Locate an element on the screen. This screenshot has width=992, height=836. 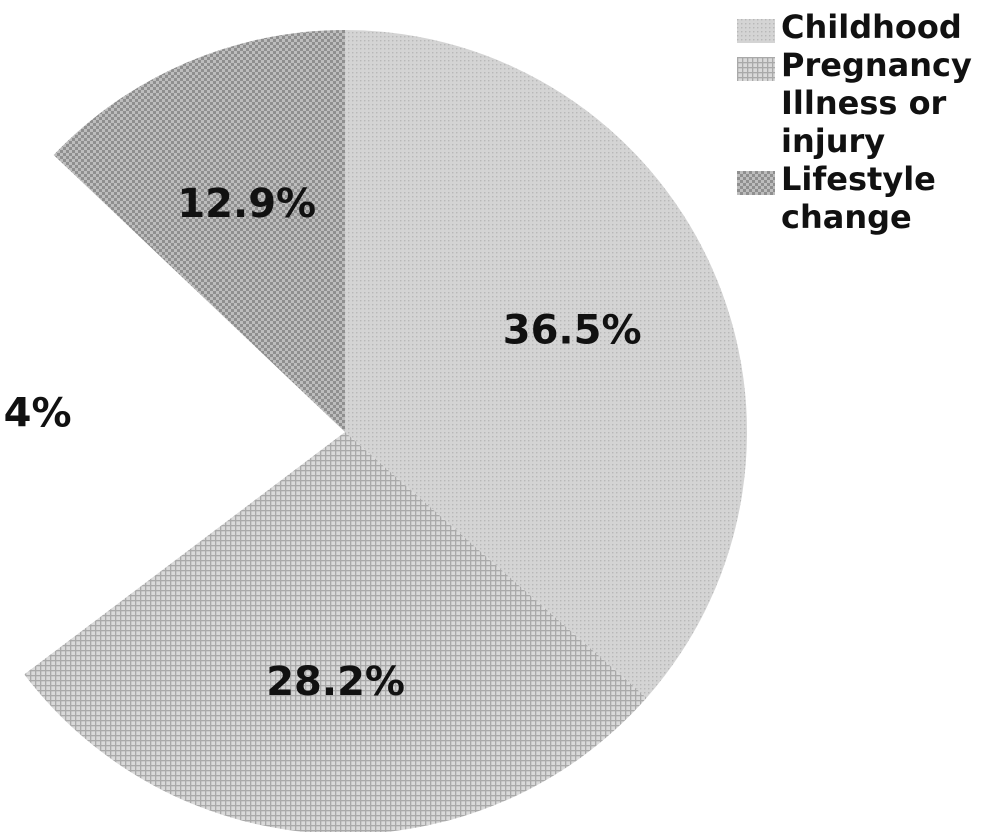
legend-swatch-pregnancy is located at coordinates (756, 69).